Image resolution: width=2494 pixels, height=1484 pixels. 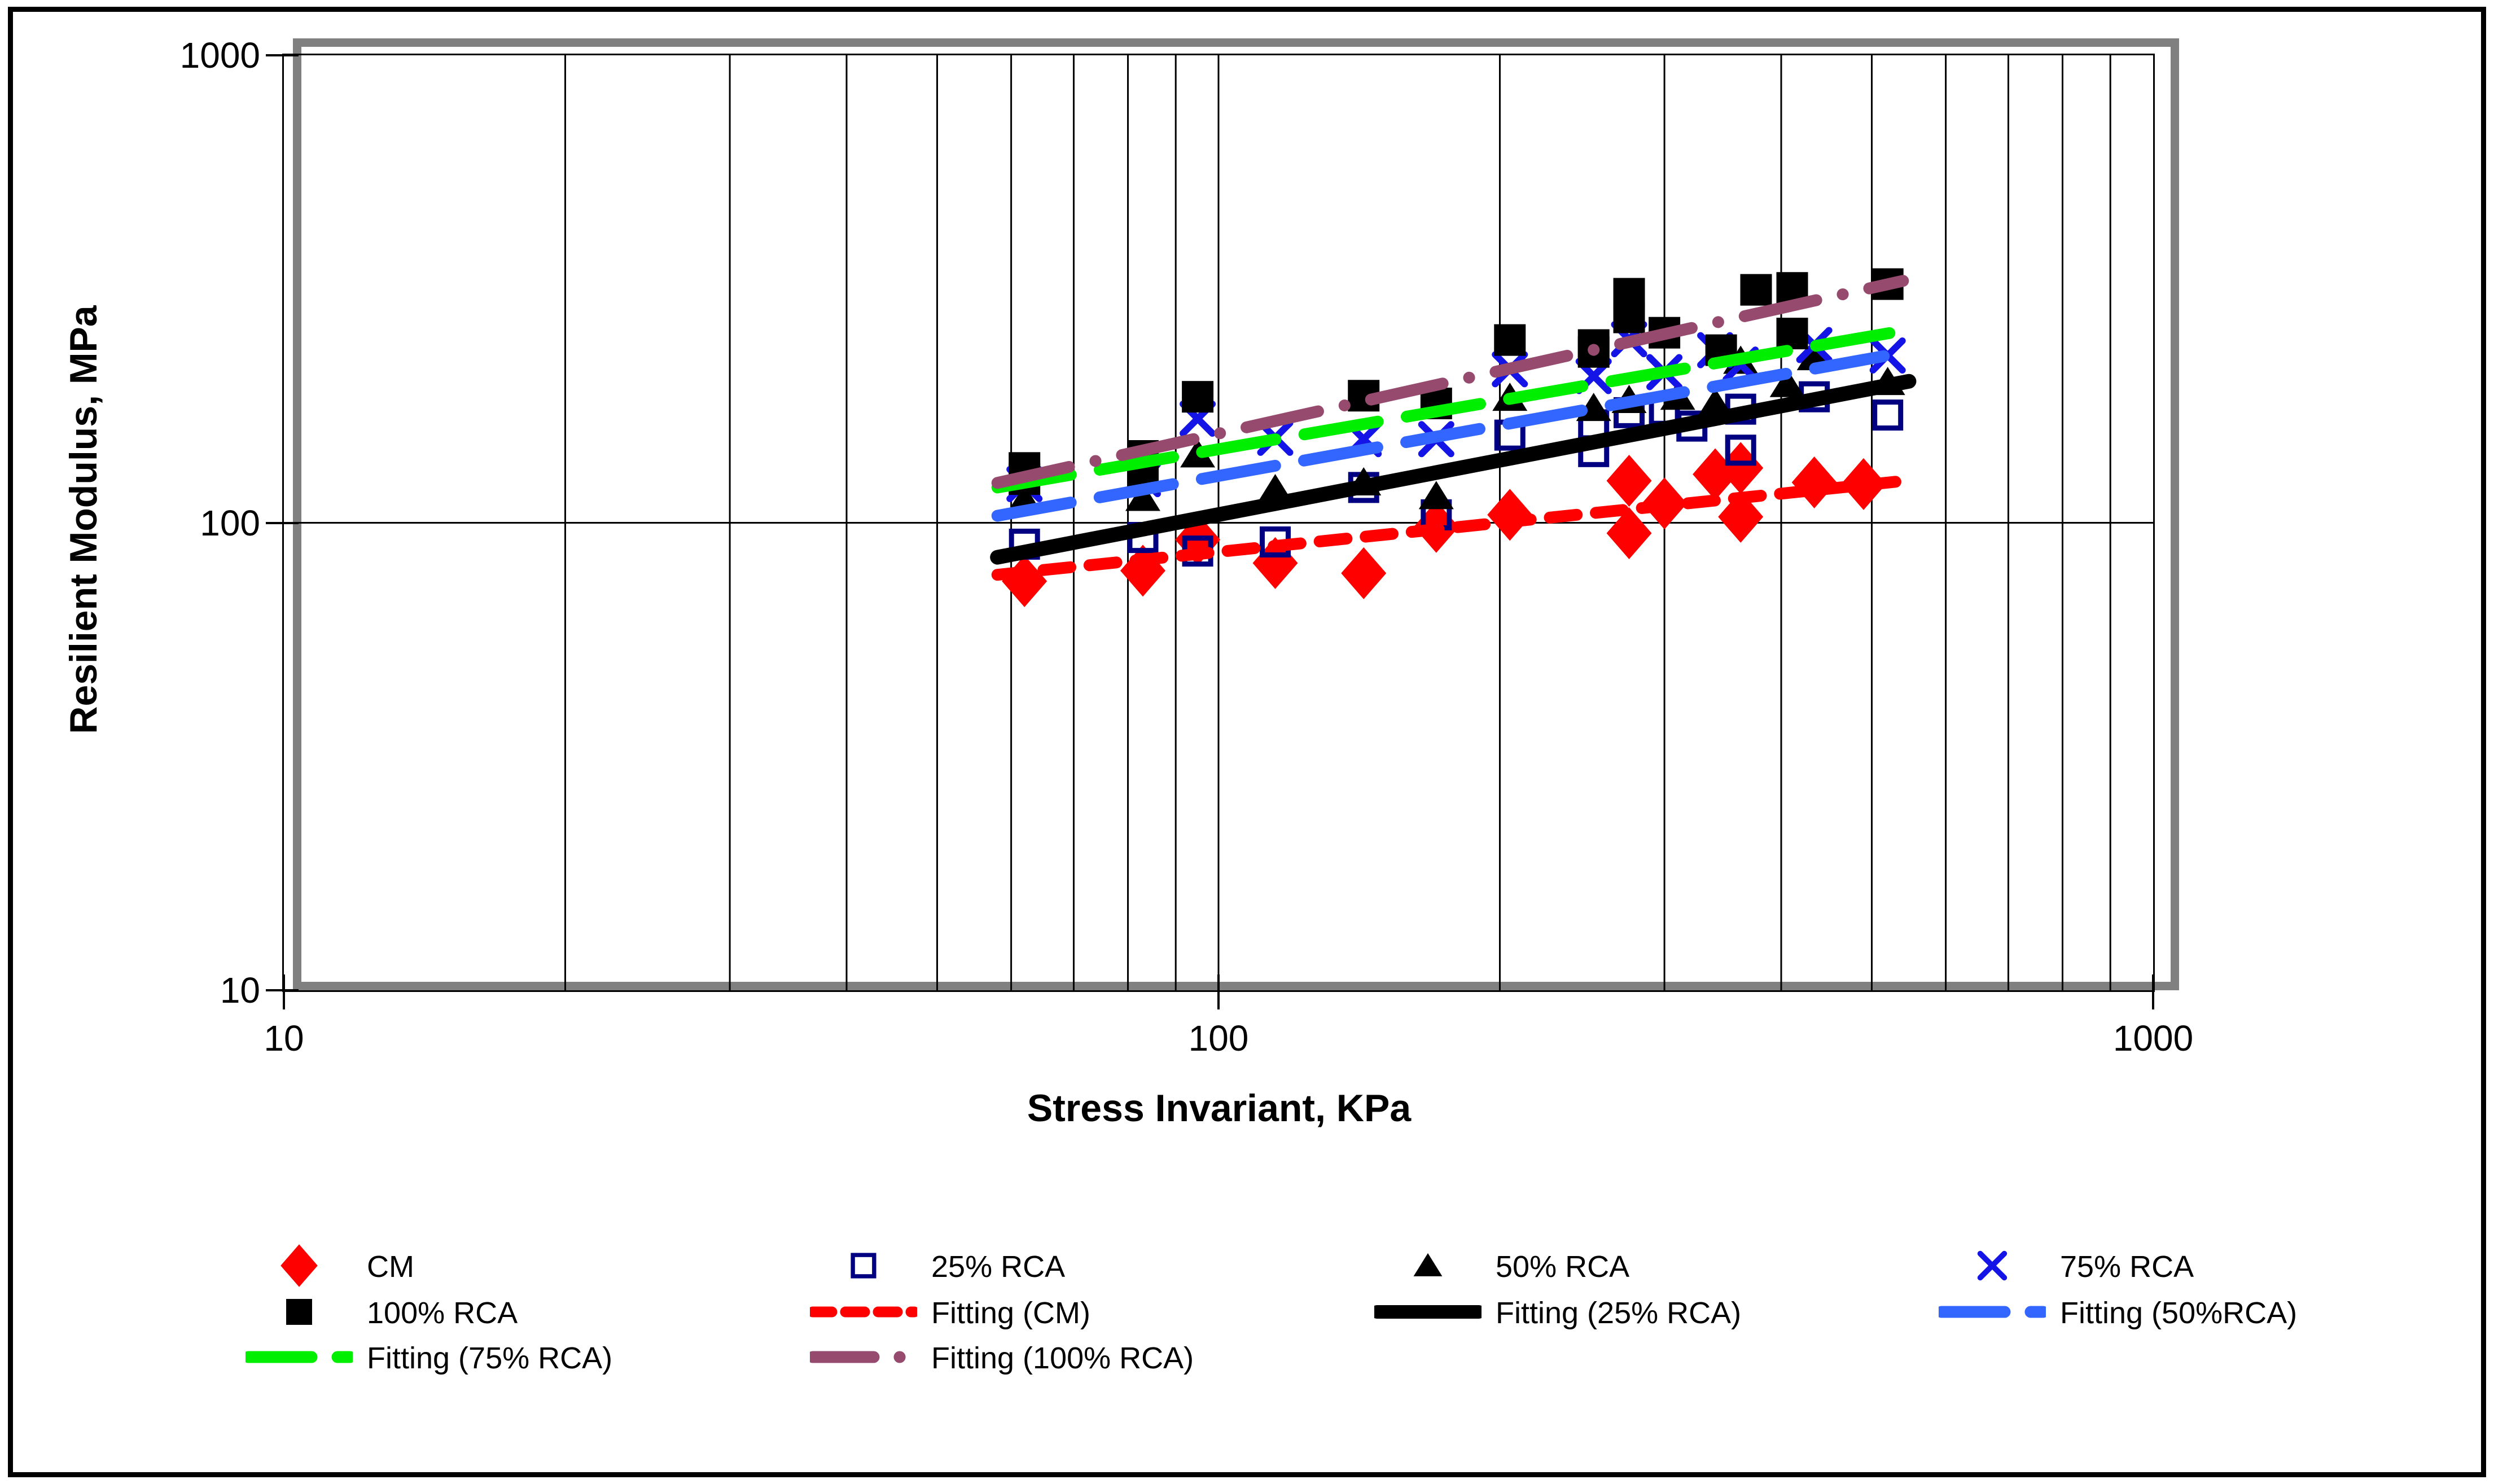 What do you see at coordinates (1445, 410) in the screenshot?
I see `fit-line-Fitting-75-RCA-` at bounding box center [1445, 410].